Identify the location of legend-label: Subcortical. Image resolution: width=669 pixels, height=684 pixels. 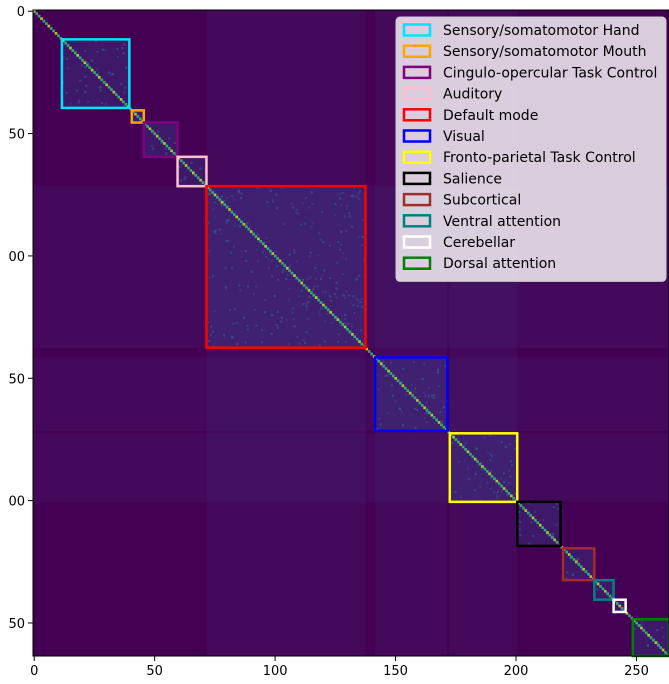
(482, 201).